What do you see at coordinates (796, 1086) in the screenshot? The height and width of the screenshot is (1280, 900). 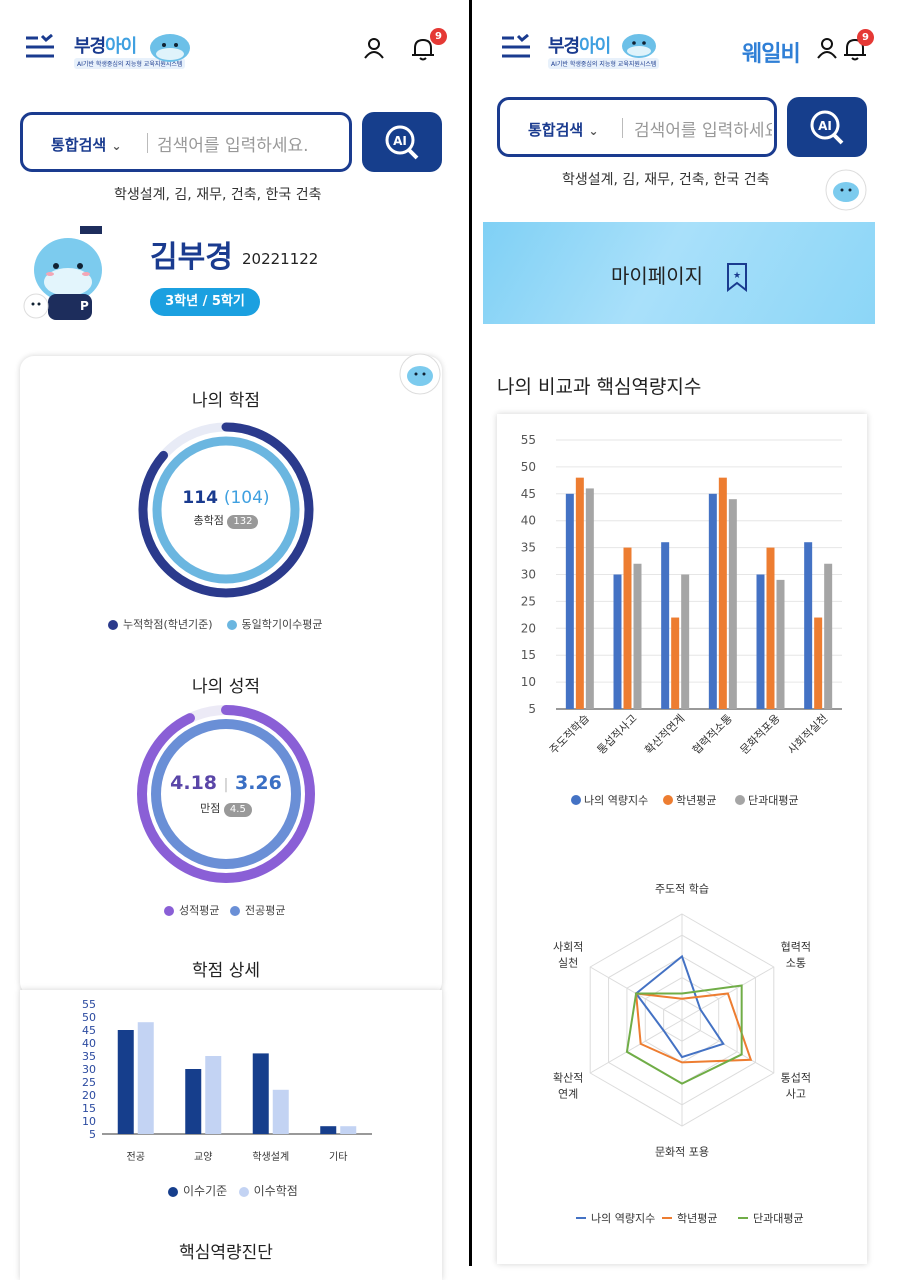 I see `radar-axis-label: 통섭적 사고` at bounding box center [796, 1086].